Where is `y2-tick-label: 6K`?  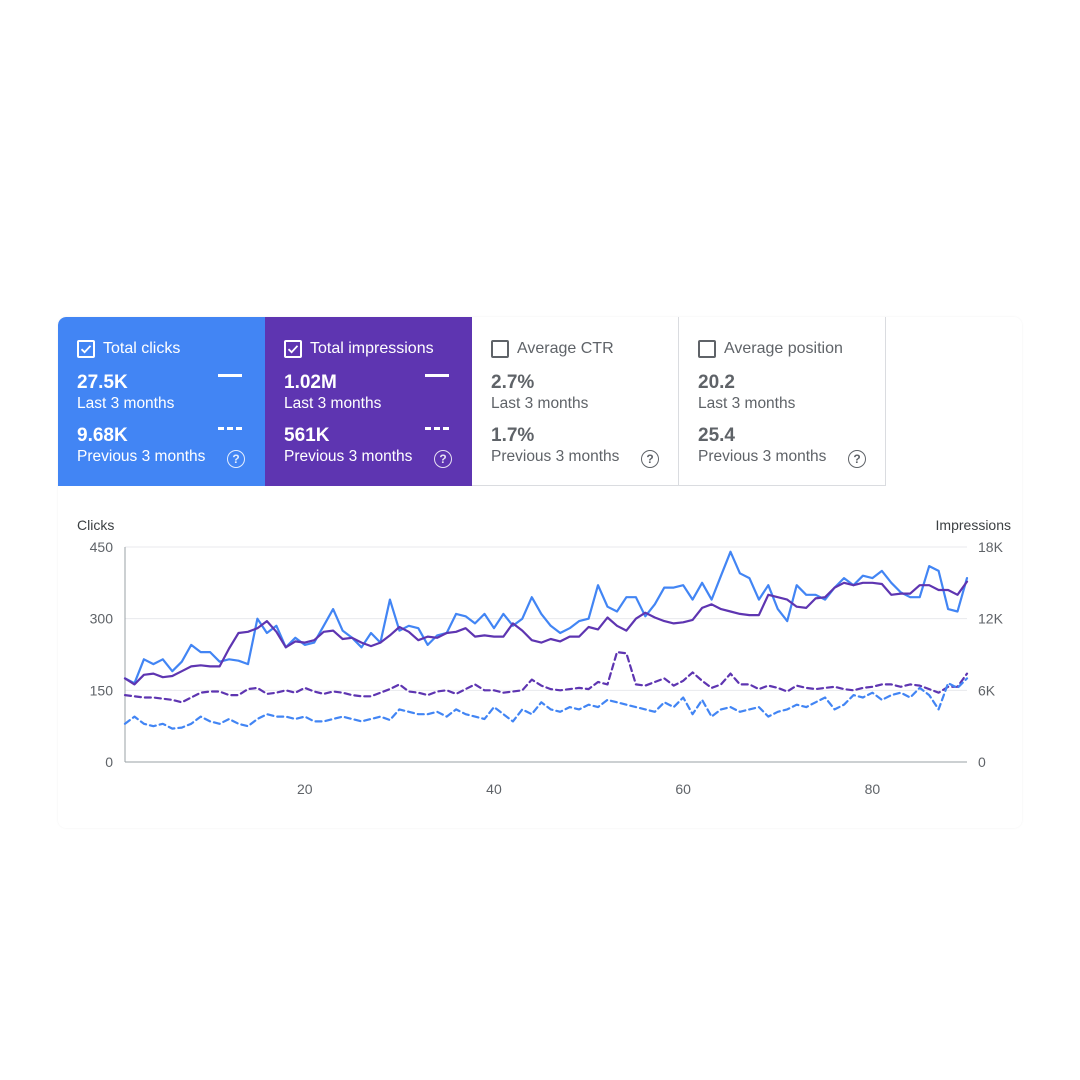 y2-tick-label: 6K is located at coordinates (987, 690).